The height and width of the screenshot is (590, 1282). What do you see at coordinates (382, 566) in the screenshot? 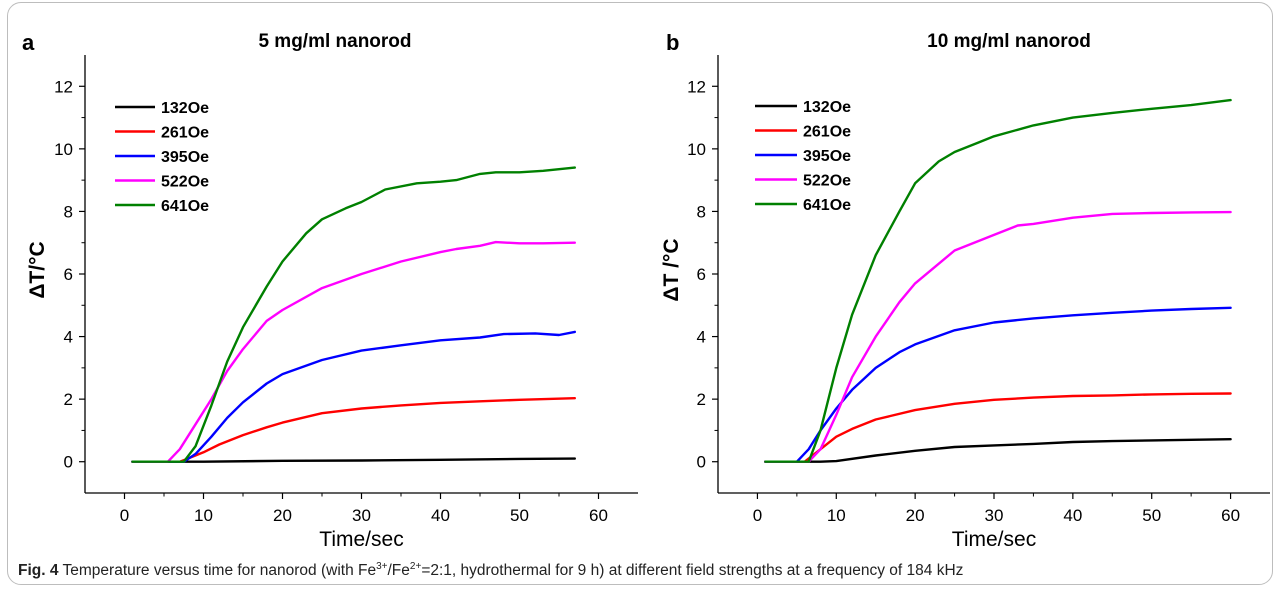
I see `caption-sup-1: 3+` at bounding box center [382, 566].